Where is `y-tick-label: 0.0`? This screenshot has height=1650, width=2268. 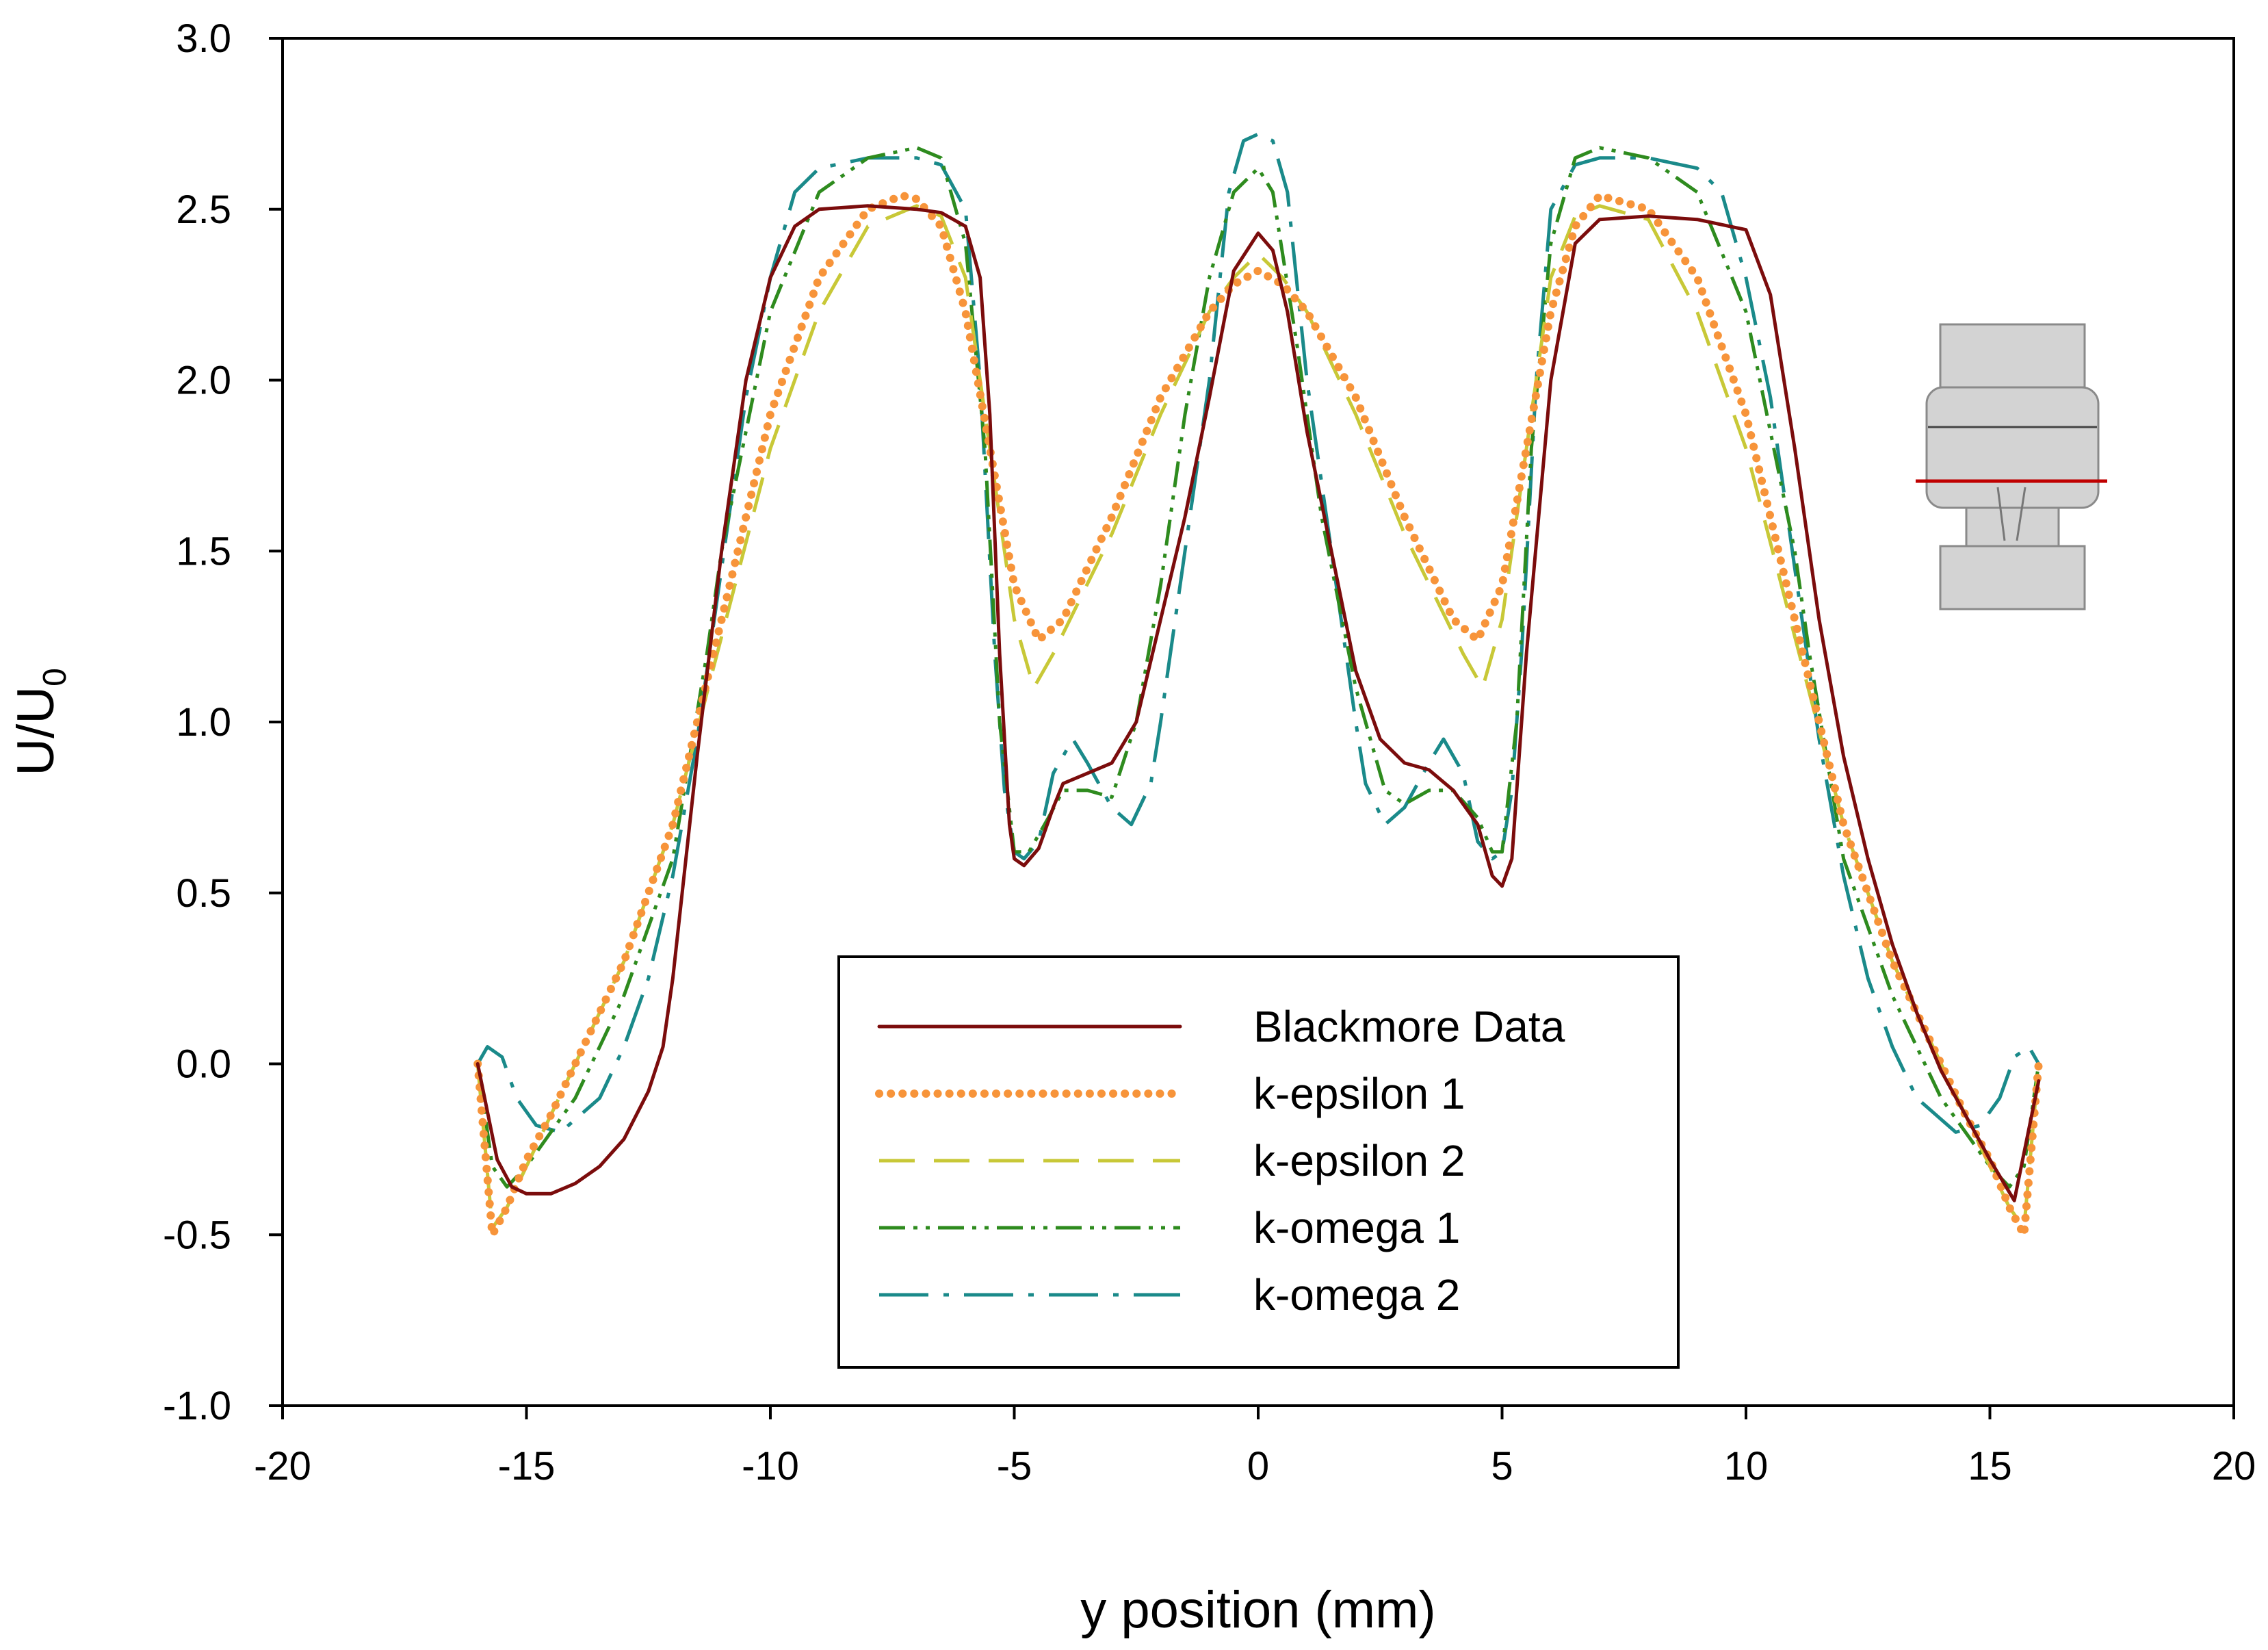
y-tick-label: 0.0 is located at coordinates (204, 1064).